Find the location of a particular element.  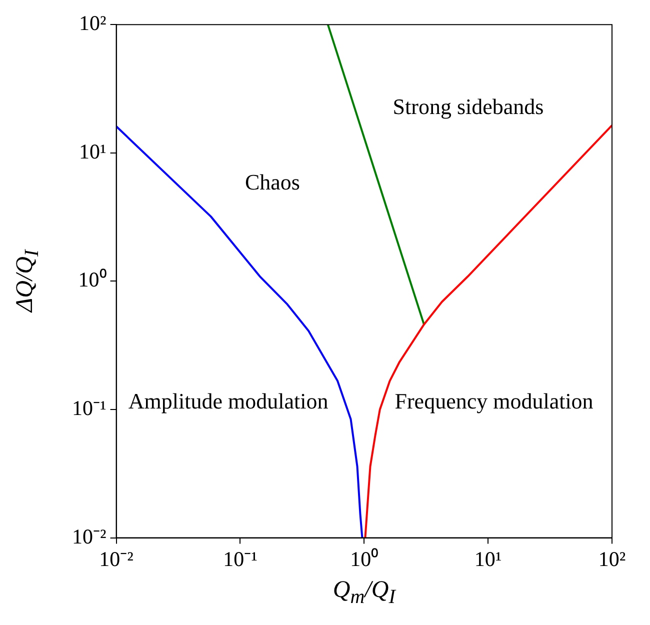

y-tick-label: 10¹ is located at coordinates (92, 151).